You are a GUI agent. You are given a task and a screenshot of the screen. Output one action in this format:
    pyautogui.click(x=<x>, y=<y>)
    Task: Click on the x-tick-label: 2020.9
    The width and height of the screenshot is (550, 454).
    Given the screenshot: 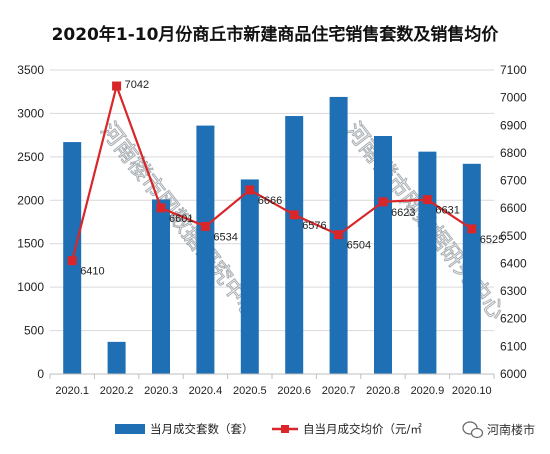 What is the action you would take?
    pyautogui.click(x=428, y=391)
    